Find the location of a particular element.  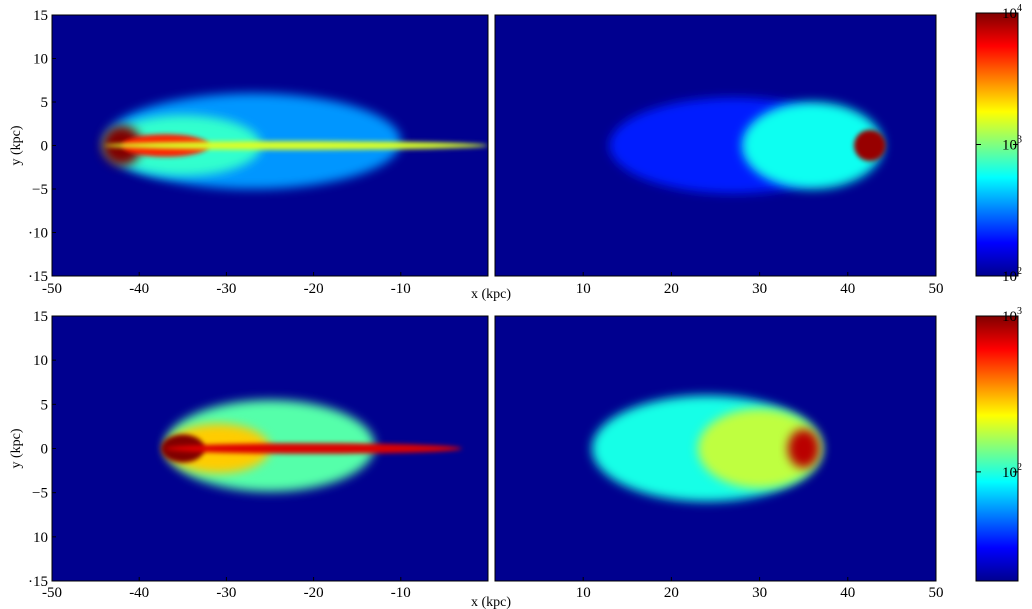

y-tick-label: ·10 is located at coordinates (38, 234).